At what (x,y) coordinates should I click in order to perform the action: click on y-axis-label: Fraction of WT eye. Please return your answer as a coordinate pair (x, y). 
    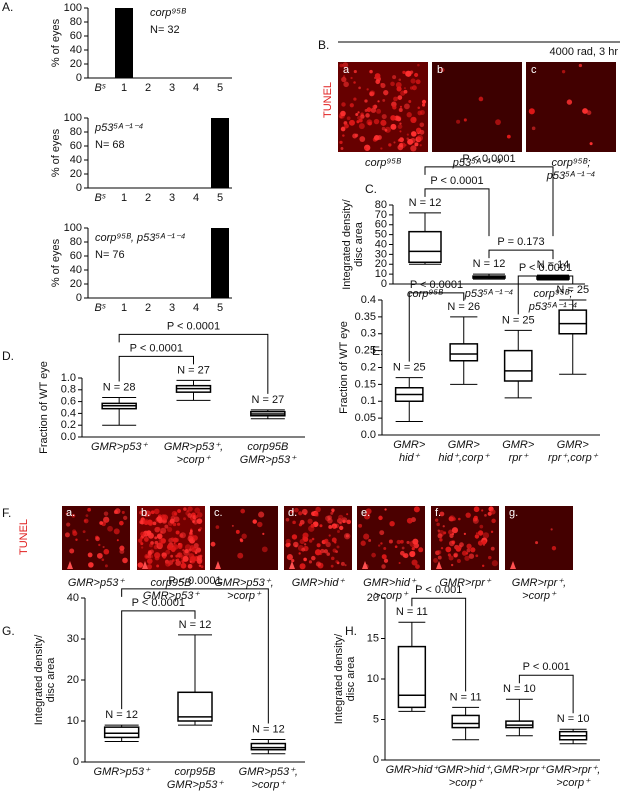
    Looking at the image, I should click on (44, 407).